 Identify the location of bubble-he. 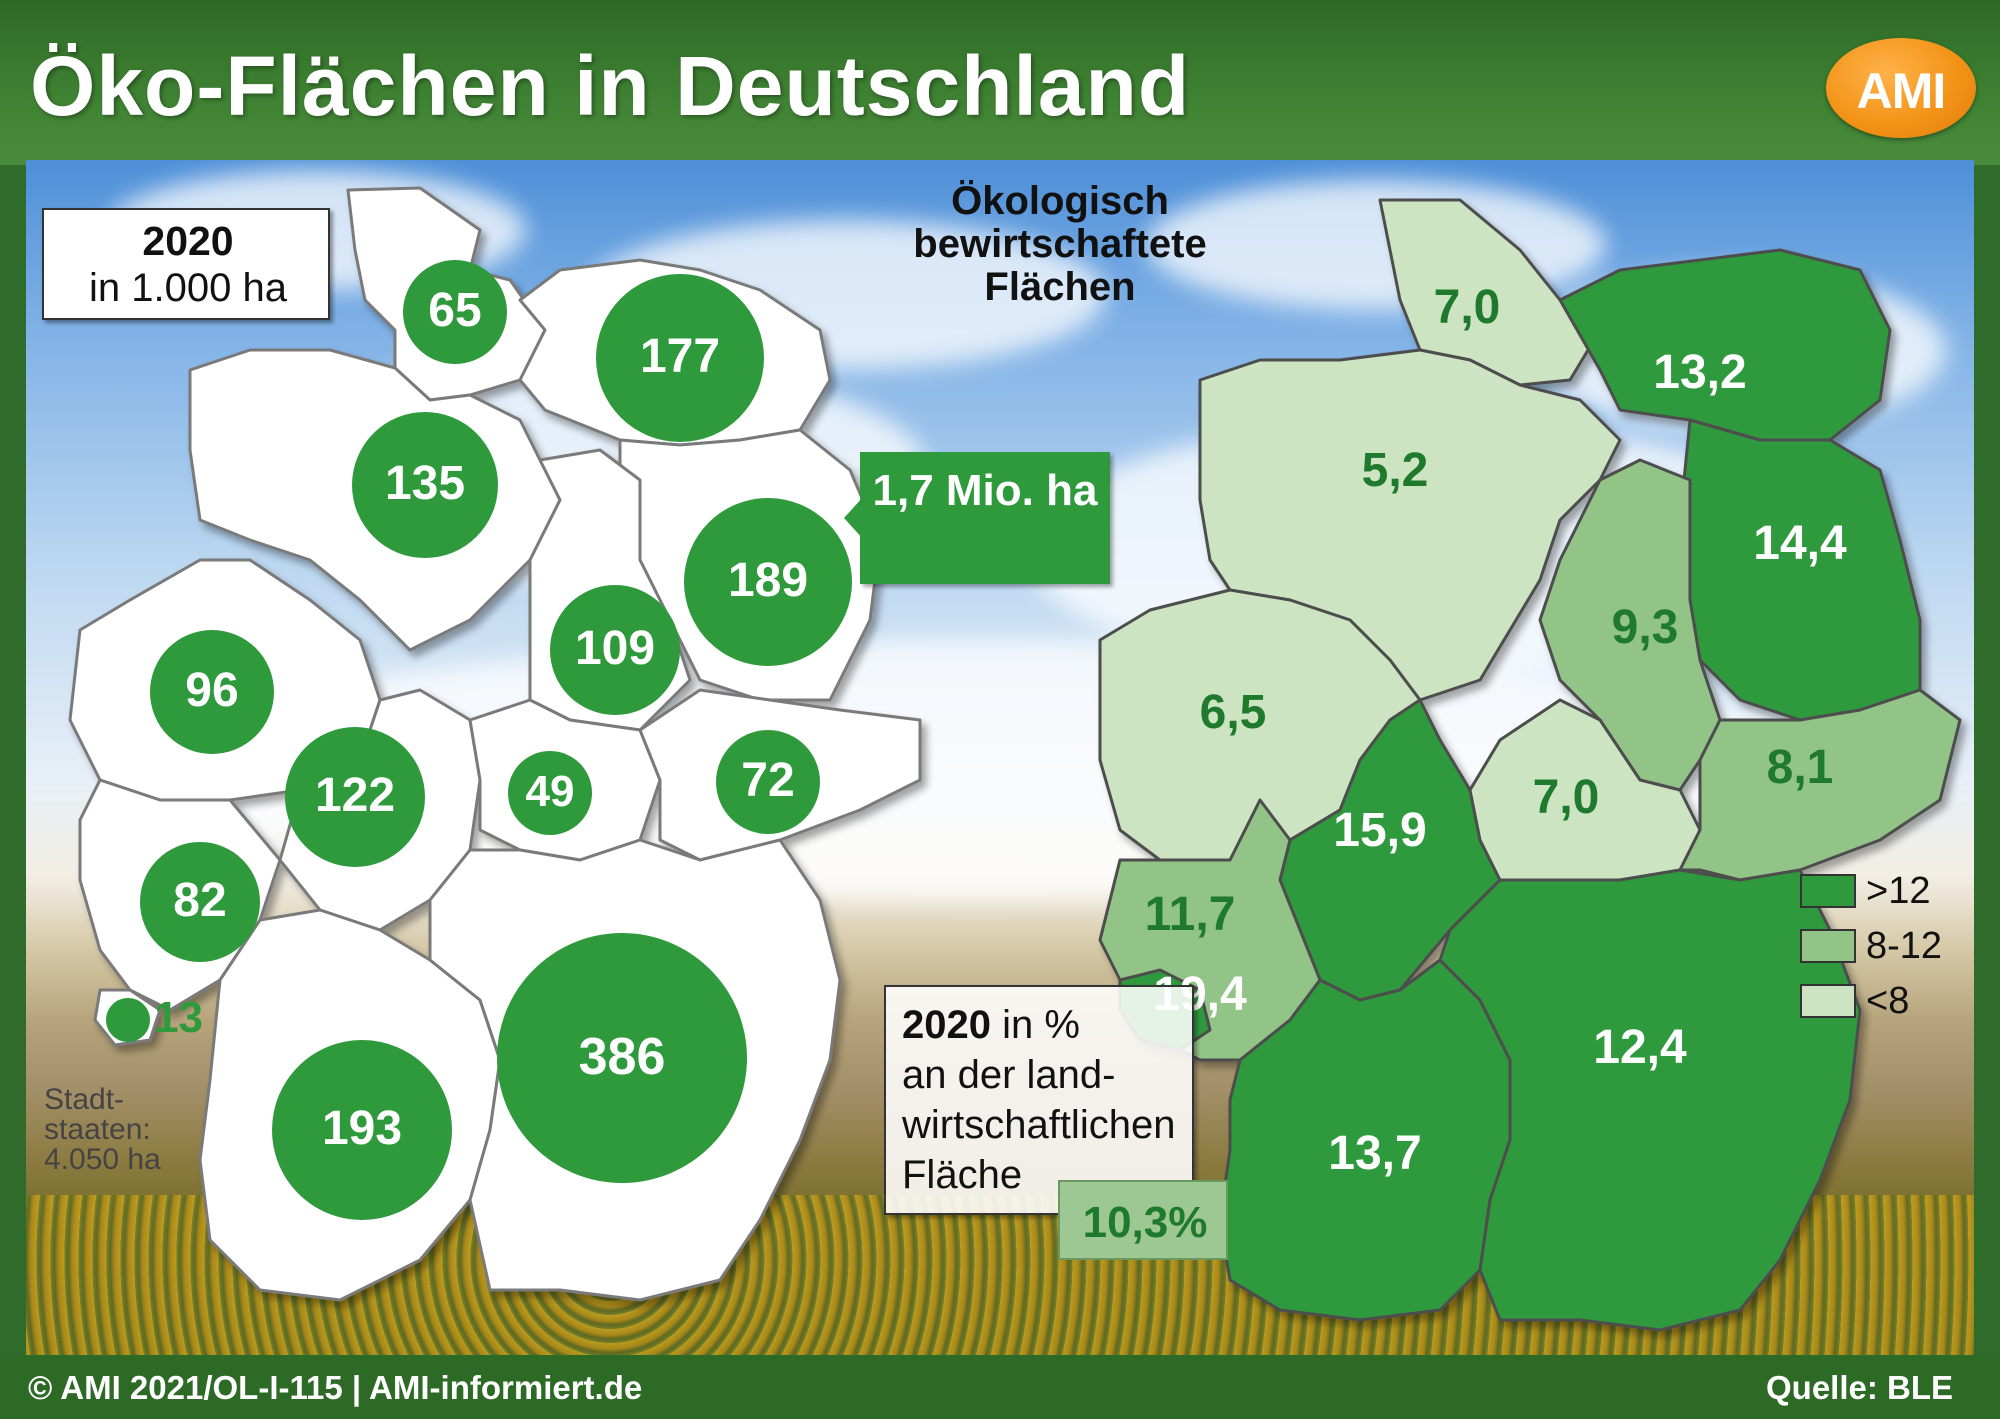
(355, 797).